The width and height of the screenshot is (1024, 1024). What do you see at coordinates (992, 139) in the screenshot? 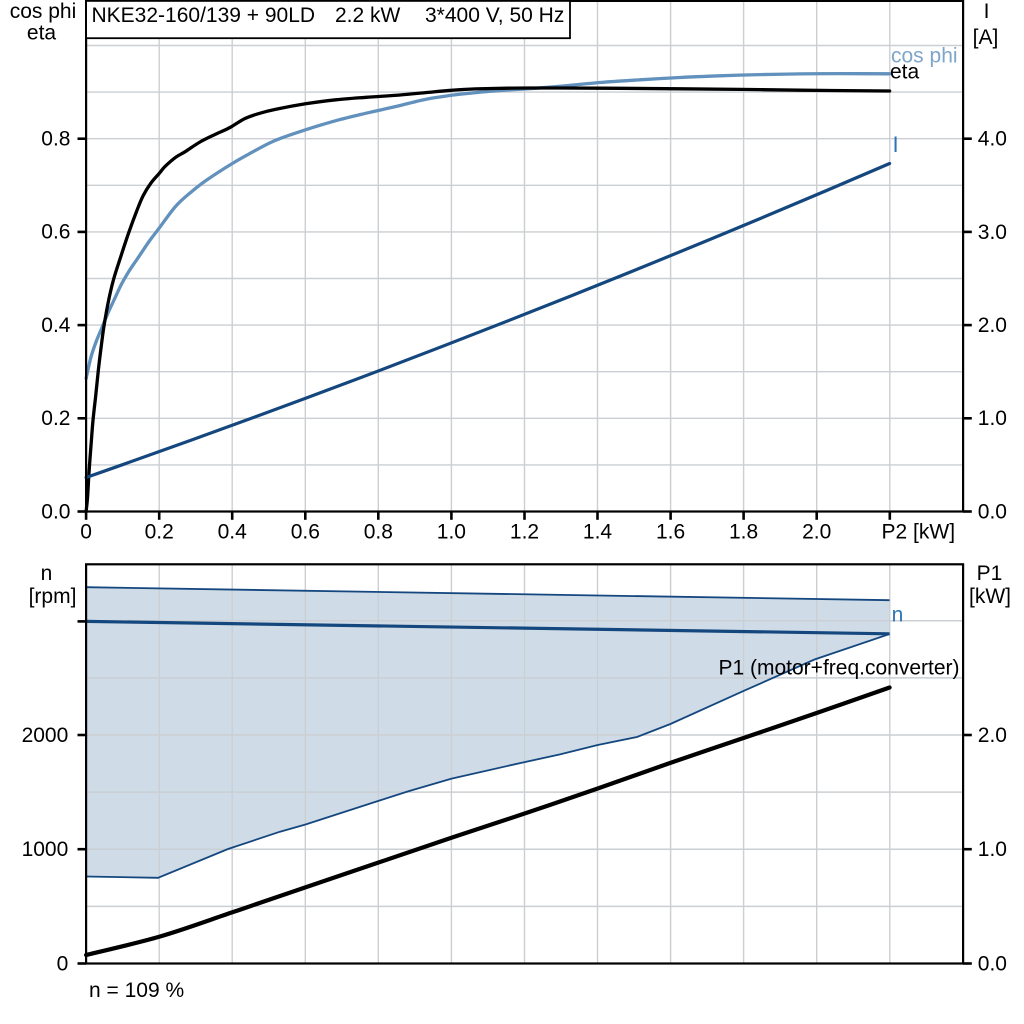
I see `svg-text: 4.0` at bounding box center [992, 139].